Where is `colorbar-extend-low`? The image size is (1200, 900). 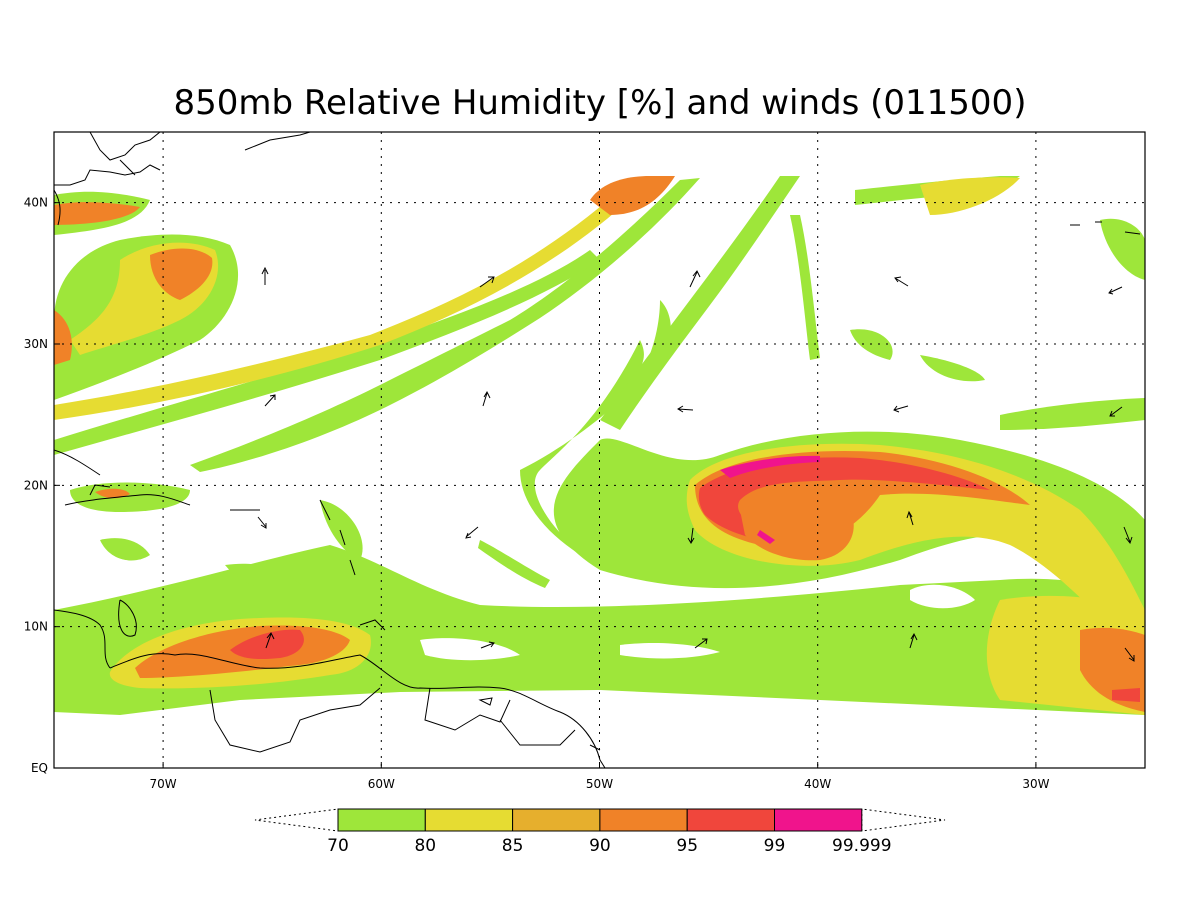 colorbar-extend-low is located at coordinates (296, 820).